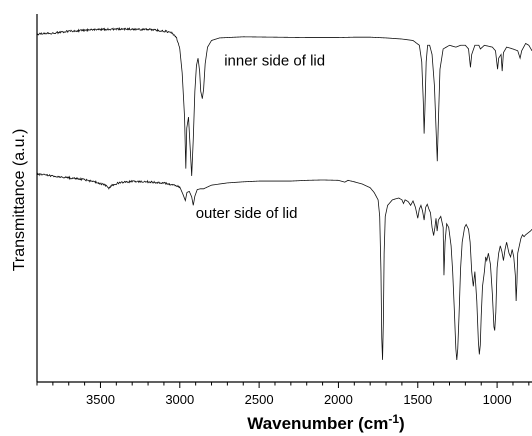 The width and height of the screenshot is (532, 436). I want to click on series-label-1: outer side of lid, so click(247, 213).